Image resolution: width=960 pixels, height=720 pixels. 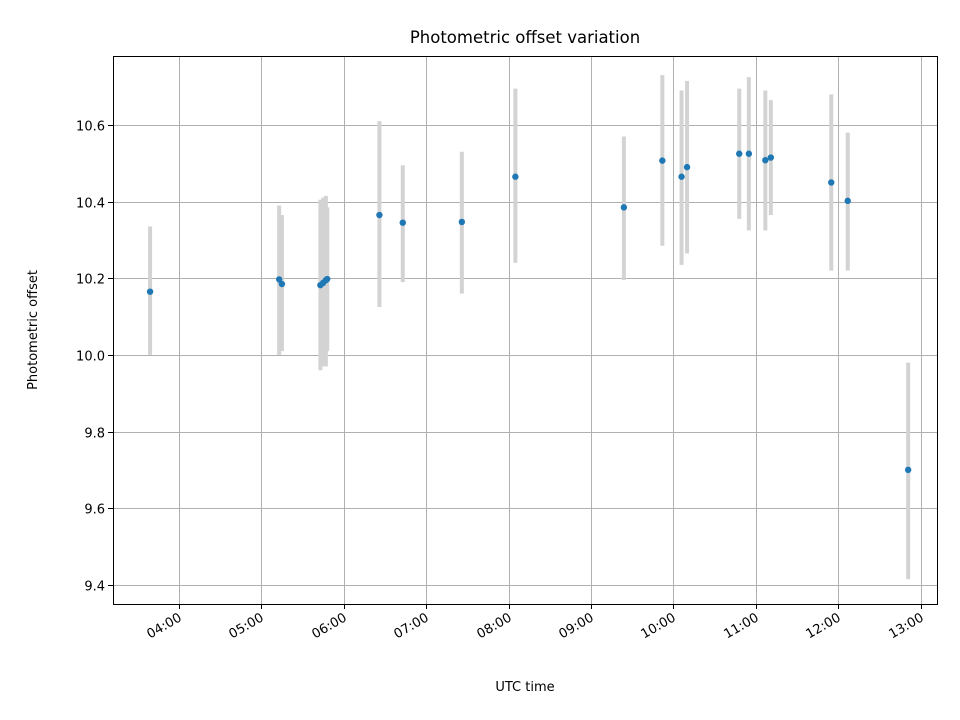 What do you see at coordinates (94, 510) in the screenshot?
I see `y-tick-label: 9.6` at bounding box center [94, 510].